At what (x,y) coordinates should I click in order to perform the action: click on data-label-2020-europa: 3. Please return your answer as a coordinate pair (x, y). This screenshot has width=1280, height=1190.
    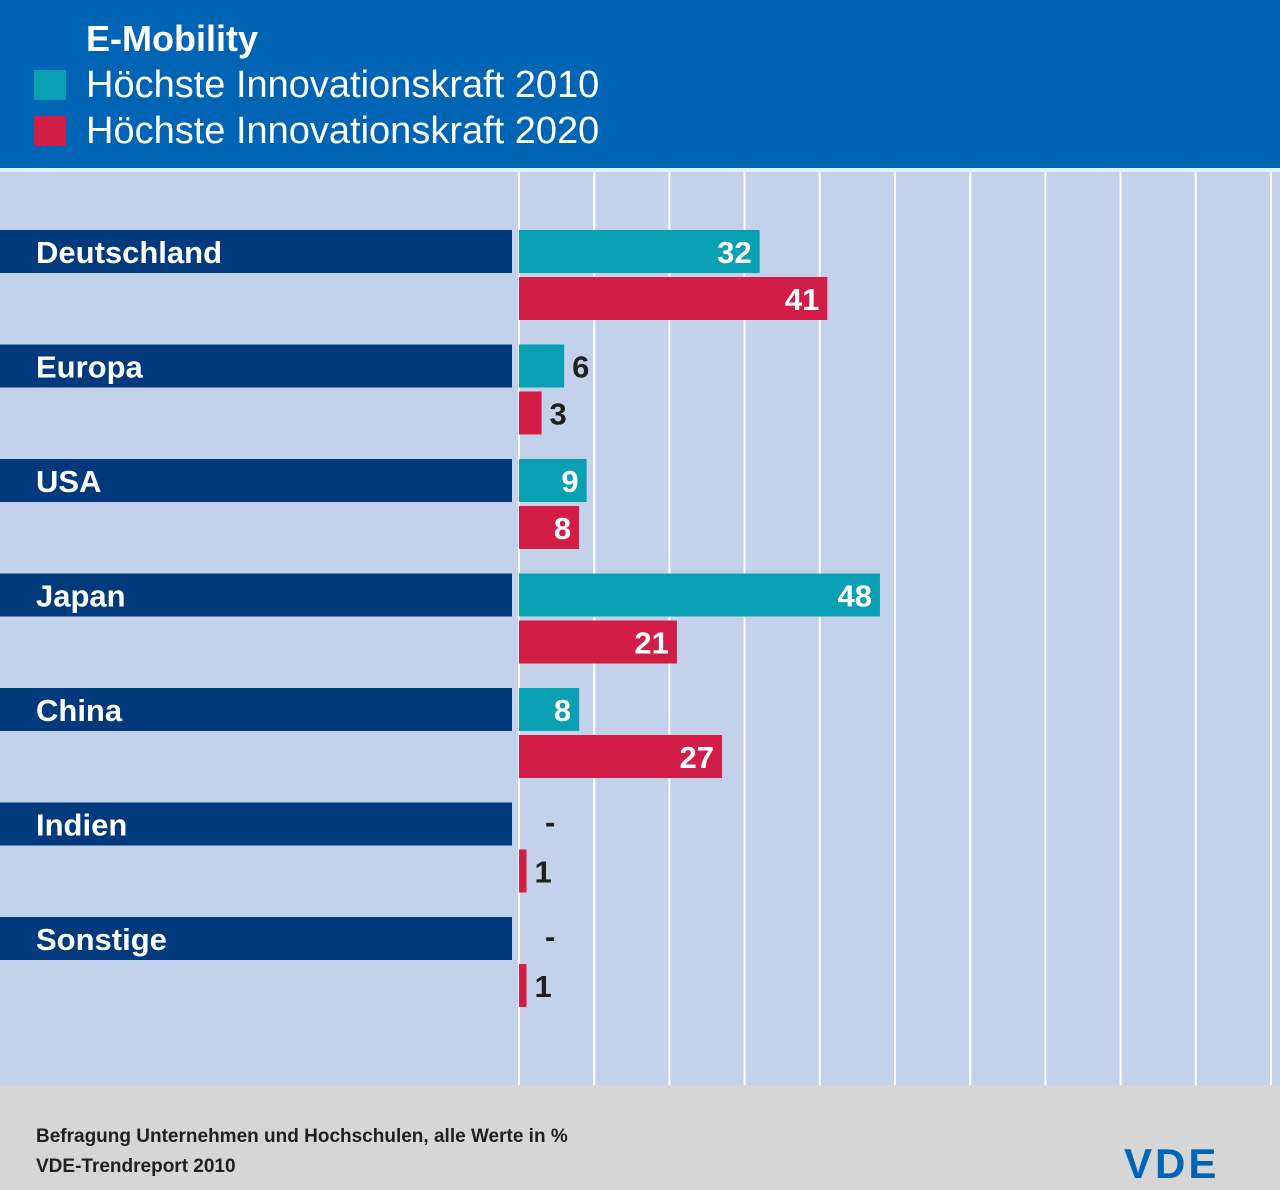
    Looking at the image, I should click on (558, 414).